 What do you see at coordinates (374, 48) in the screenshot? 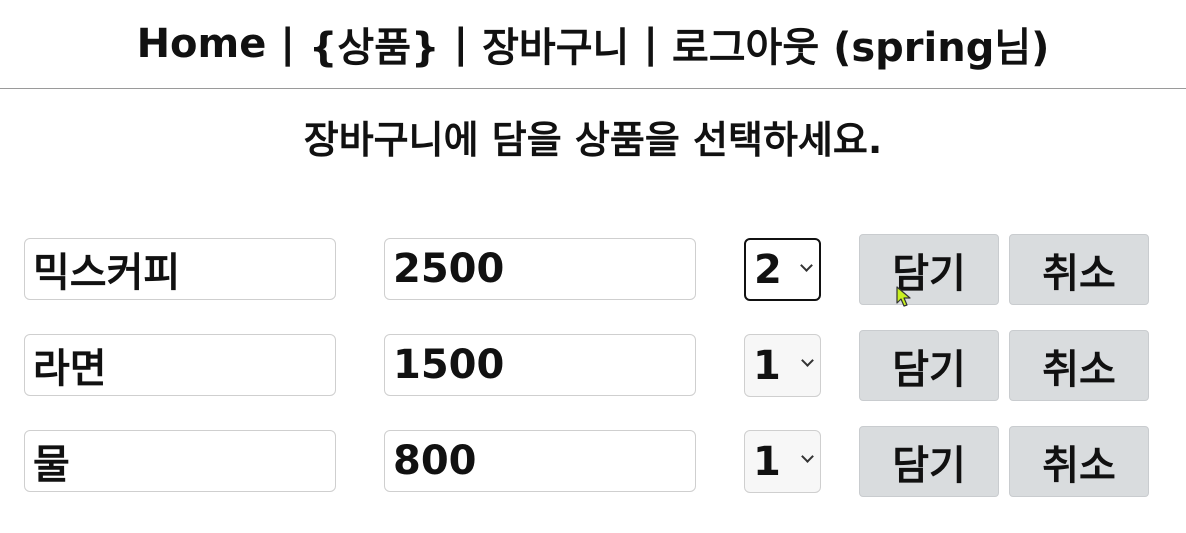
I see `nav-products-link: {상품}` at bounding box center [374, 48].